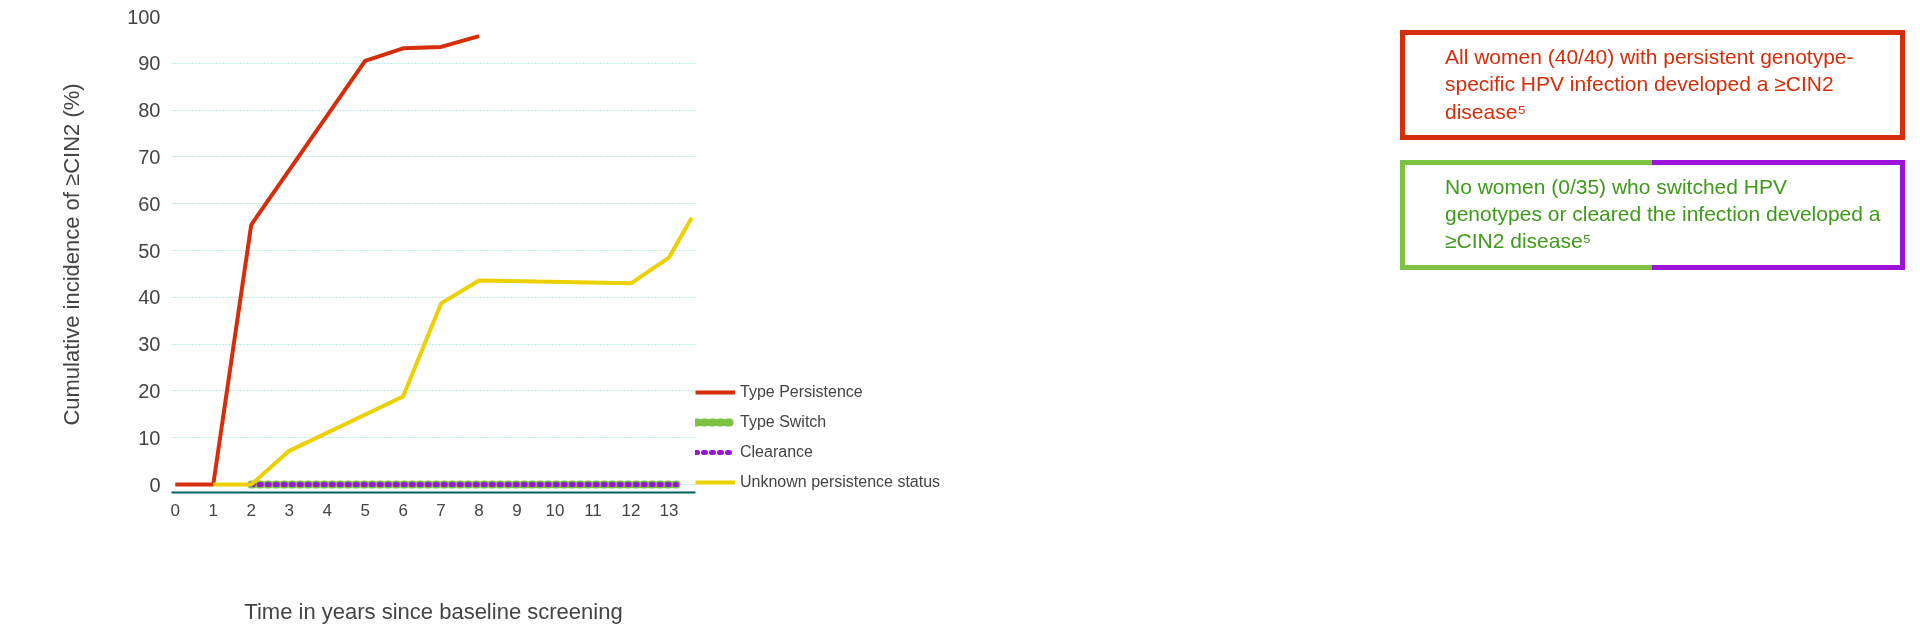 The width and height of the screenshot is (1920, 641). What do you see at coordinates (72, 254) in the screenshot?
I see `y-axis-title: Cumulative incidence of ≥CIN2 (%)` at bounding box center [72, 254].